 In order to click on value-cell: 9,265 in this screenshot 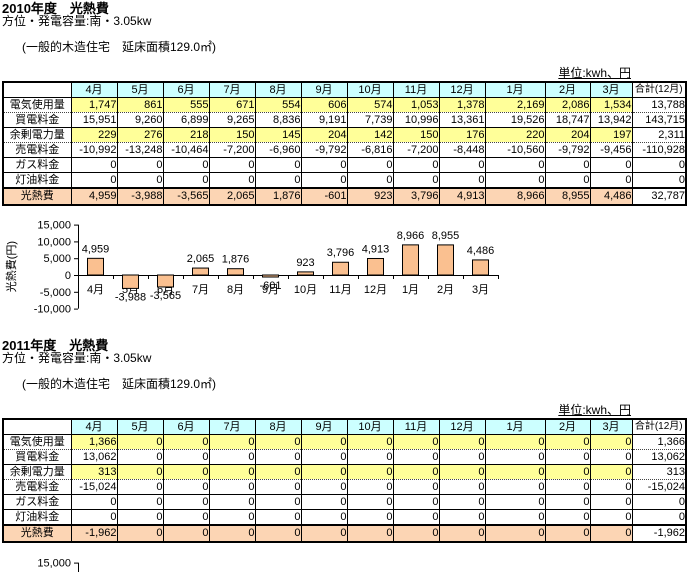, I will do `click(232, 120)`.